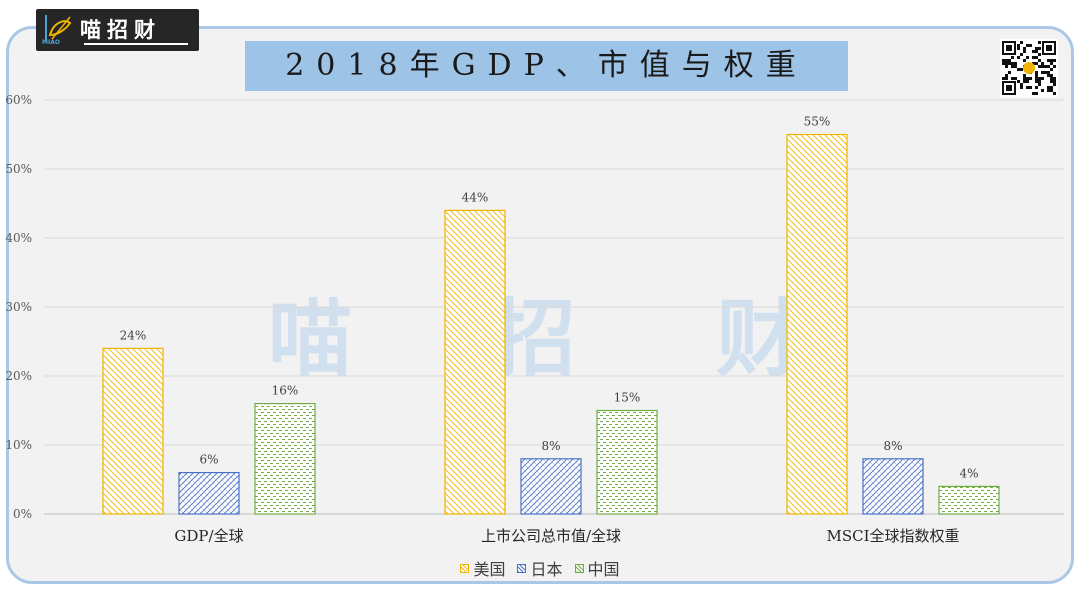  I want to click on chart-title: 2018年GDP、市值与权重, so click(546, 65).